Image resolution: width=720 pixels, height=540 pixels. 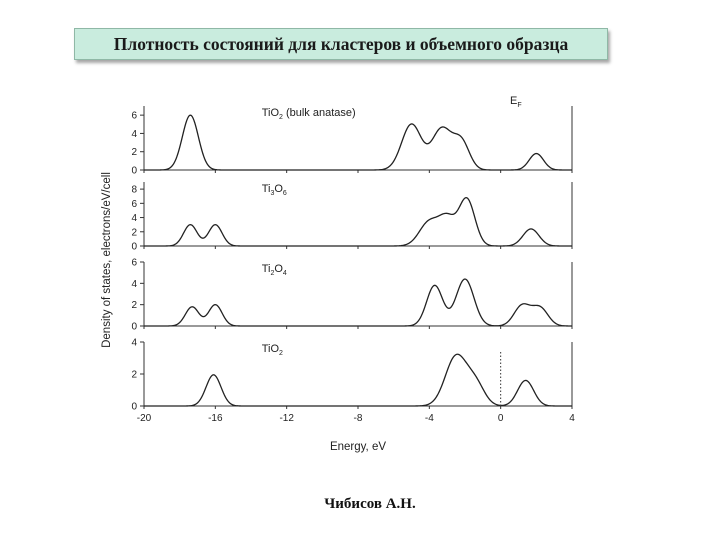 I want to click on panel-1-label: Ti3O6, so click(x=274, y=190).